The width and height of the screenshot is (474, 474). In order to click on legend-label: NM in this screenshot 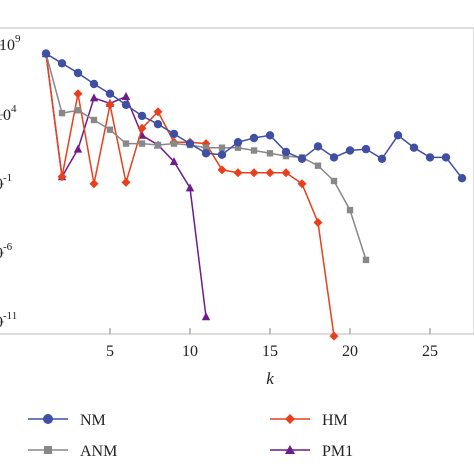, I will do `click(93, 420)`.